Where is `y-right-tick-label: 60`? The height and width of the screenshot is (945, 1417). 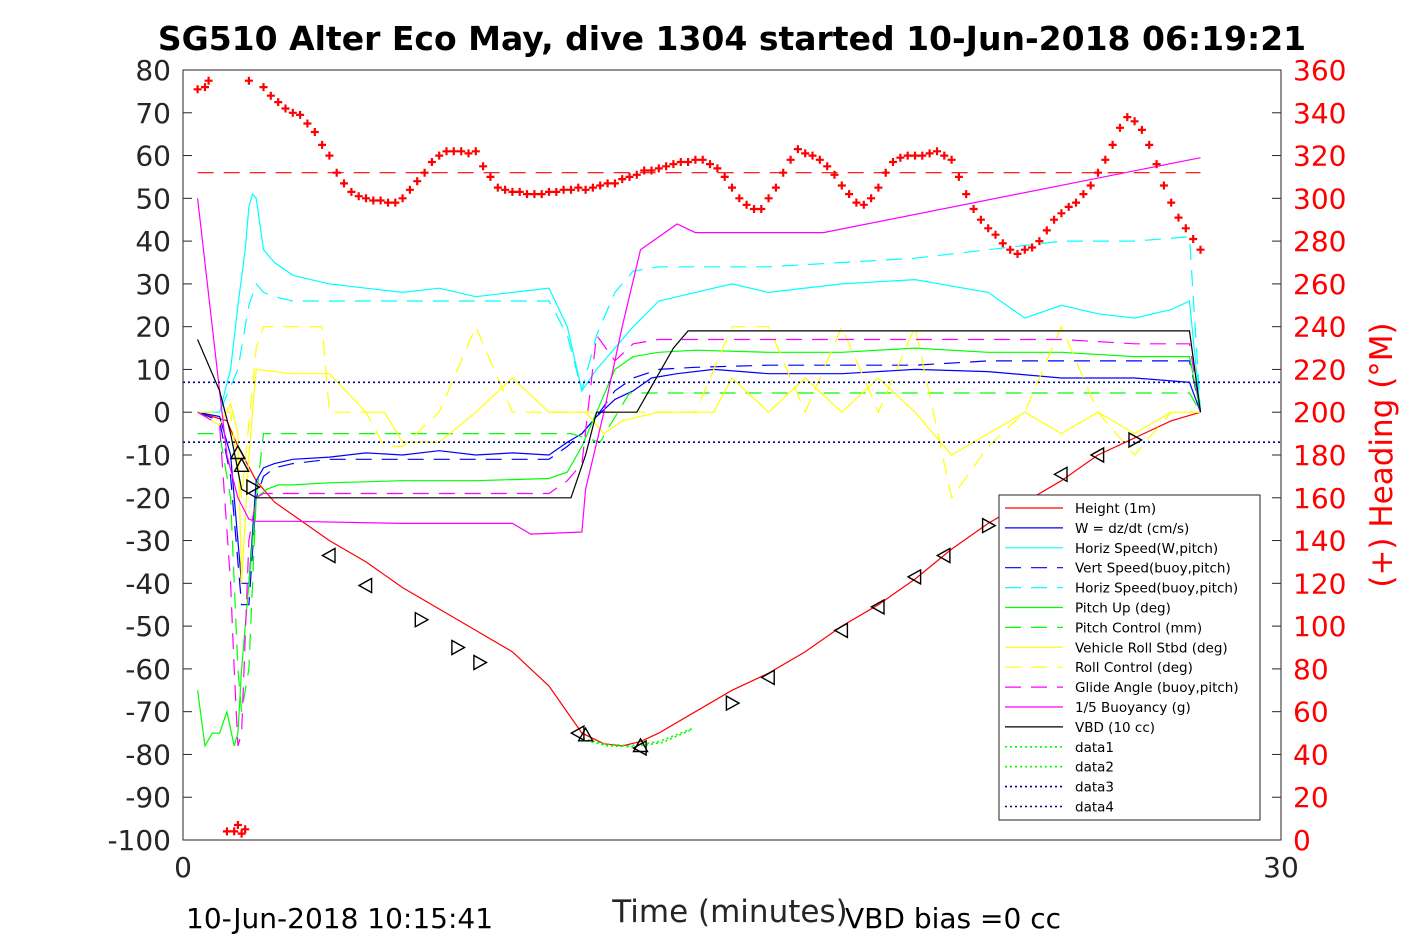
y-right-tick-label: 60 is located at coordinates (1311, 712).